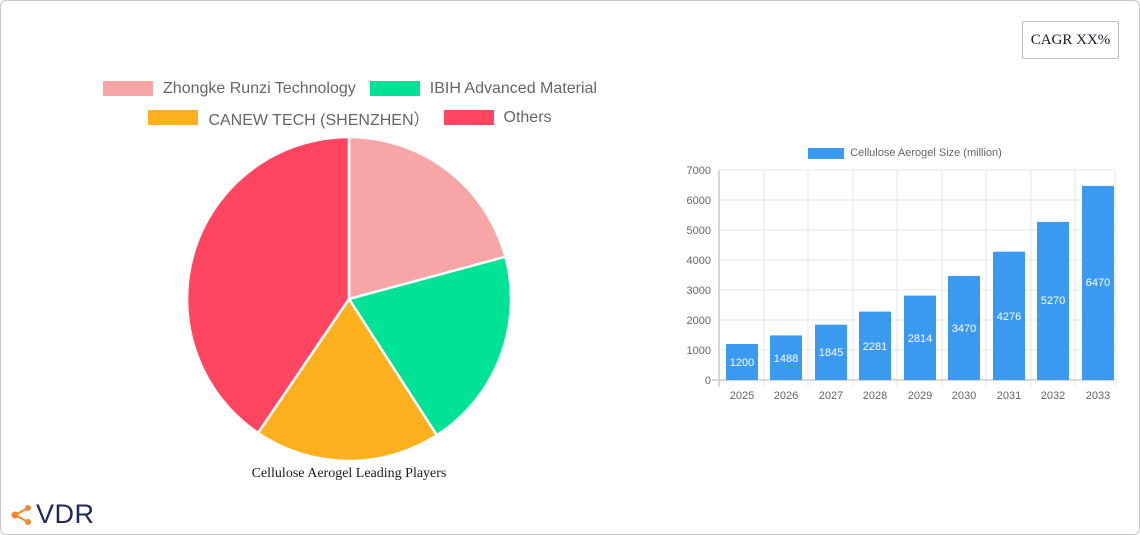 The height and width of the screenshot is (535, 1140). I want to click on legend-label: IBIH Advanced Material, so click(513, 88).